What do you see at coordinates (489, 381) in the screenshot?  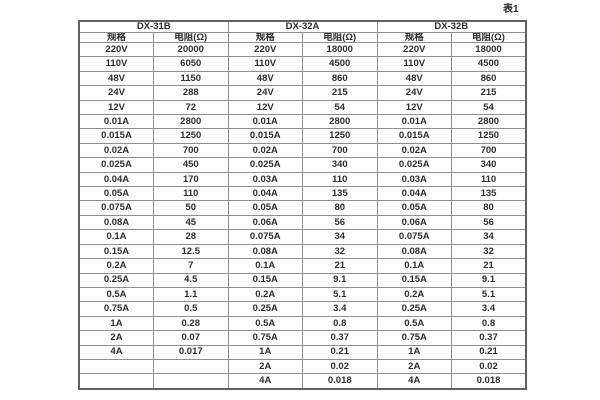 I see `resistance-cell: 0.018` at bounding box center [489, 381].